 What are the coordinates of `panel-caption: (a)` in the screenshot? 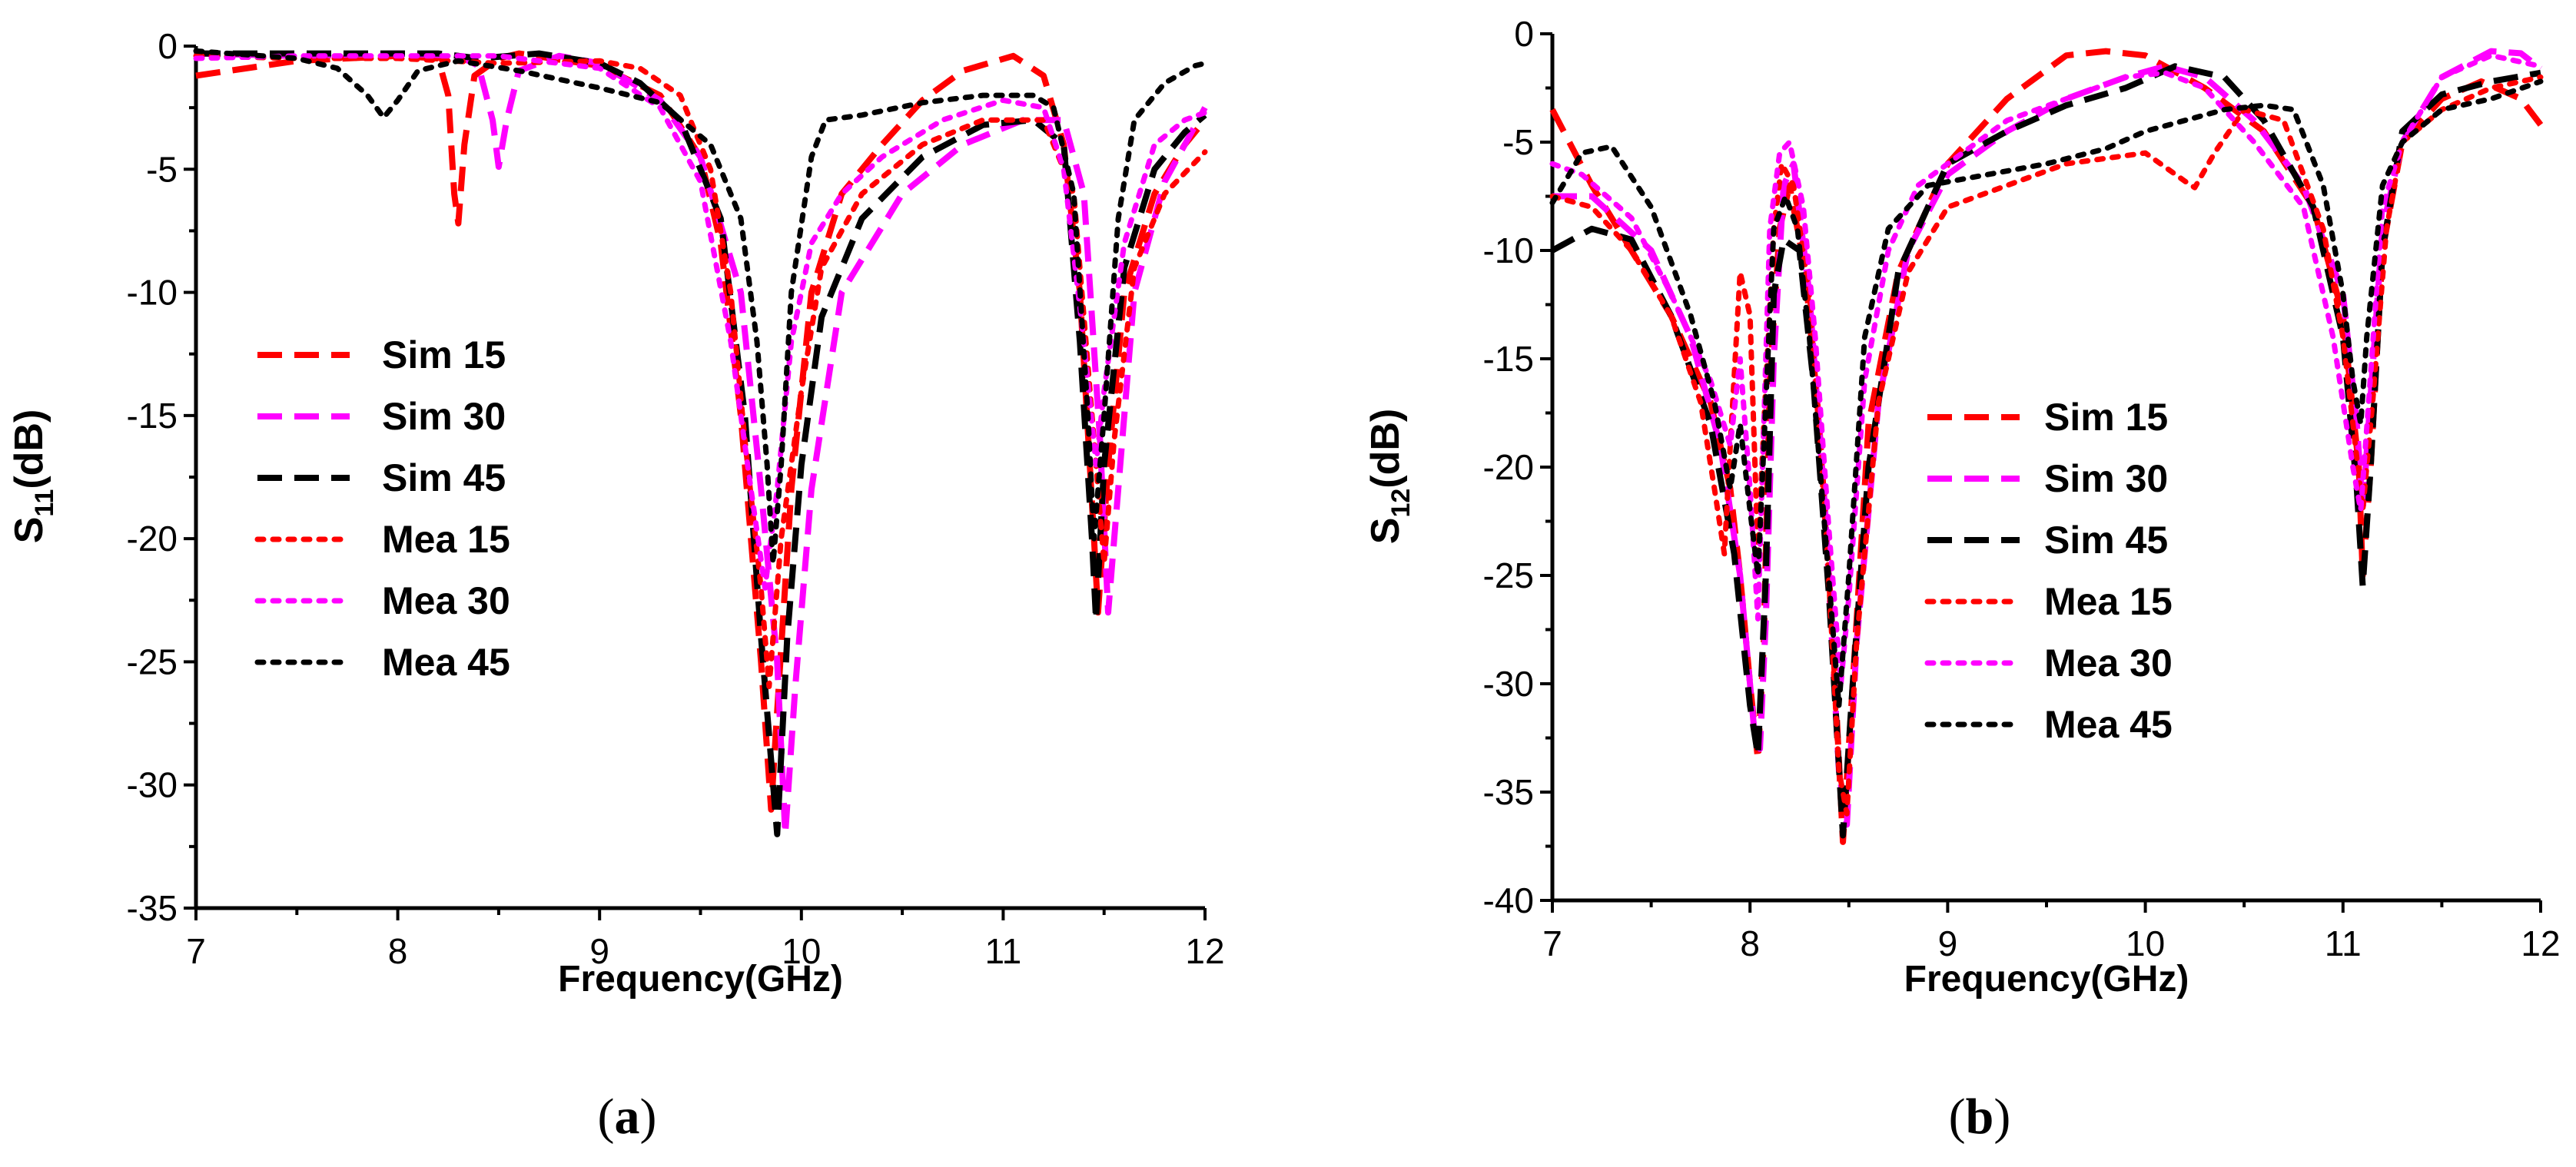 It's located at (627, 1117).